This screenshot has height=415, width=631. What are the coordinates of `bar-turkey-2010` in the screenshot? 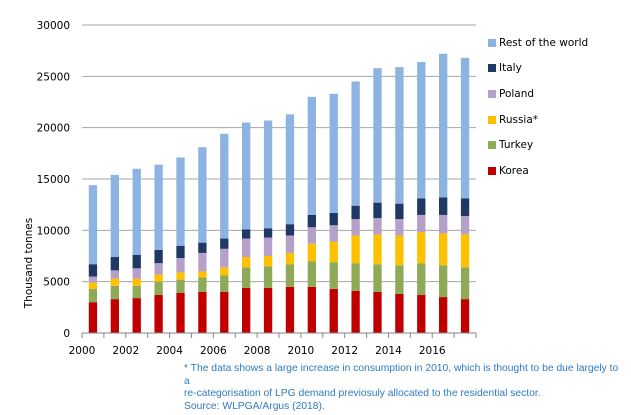 It's located at (311, 274).